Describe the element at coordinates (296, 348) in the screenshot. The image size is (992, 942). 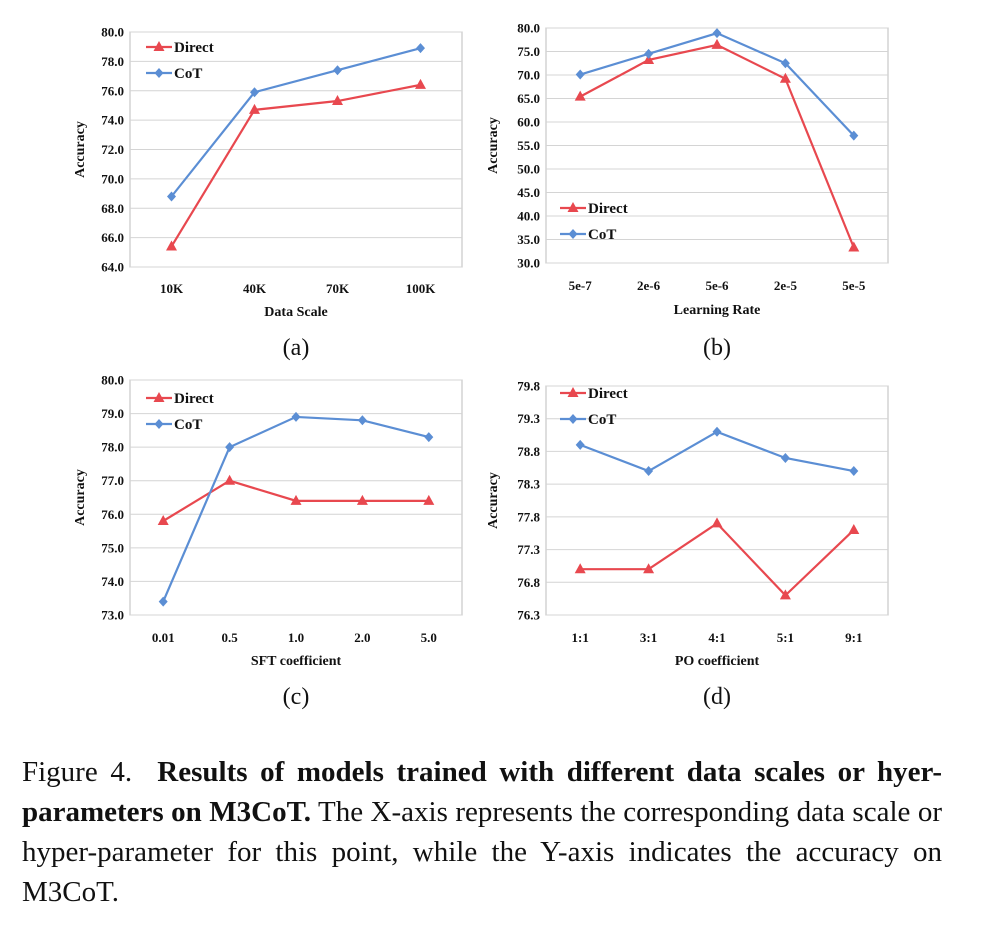
I see `panel-label-0: (a)` at that location.